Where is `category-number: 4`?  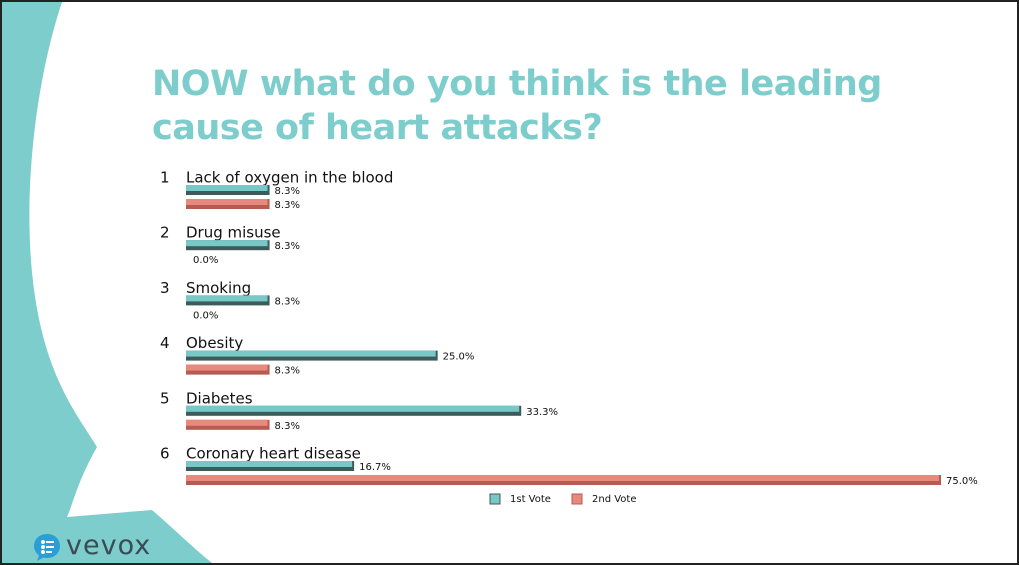 category-number: 4 is located at coordinates (165, 343).